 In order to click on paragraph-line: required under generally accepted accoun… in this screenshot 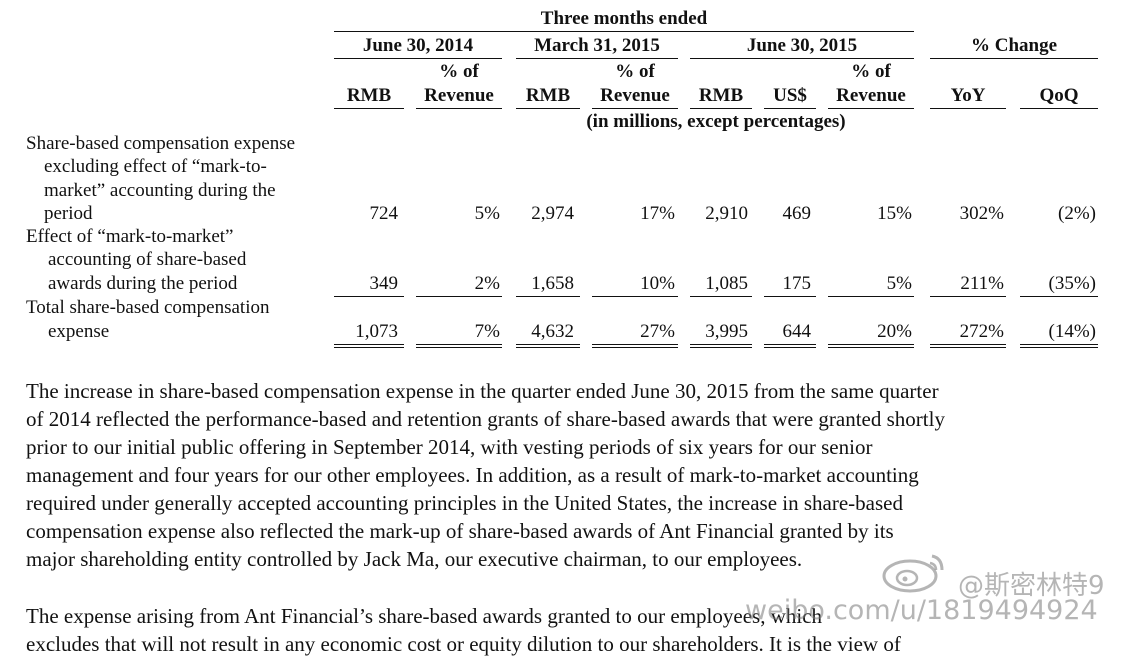, I will do `click(464, 503)`.